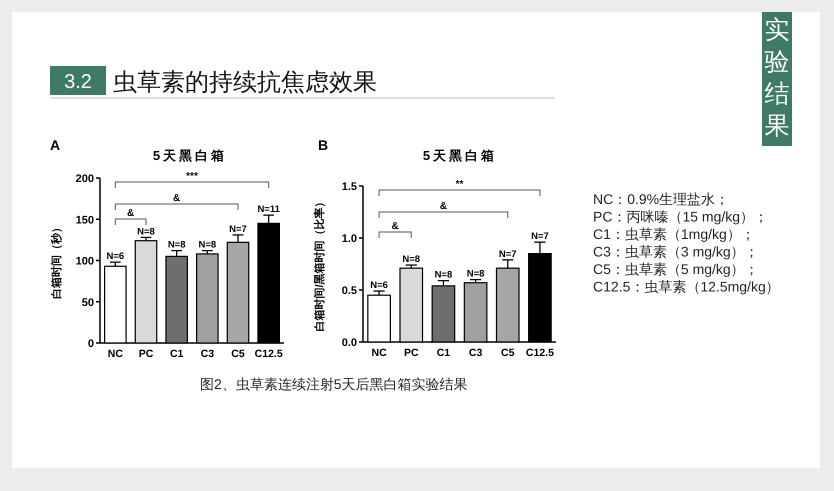  I want to click on y-tick-label: 0, so click(91, 344).